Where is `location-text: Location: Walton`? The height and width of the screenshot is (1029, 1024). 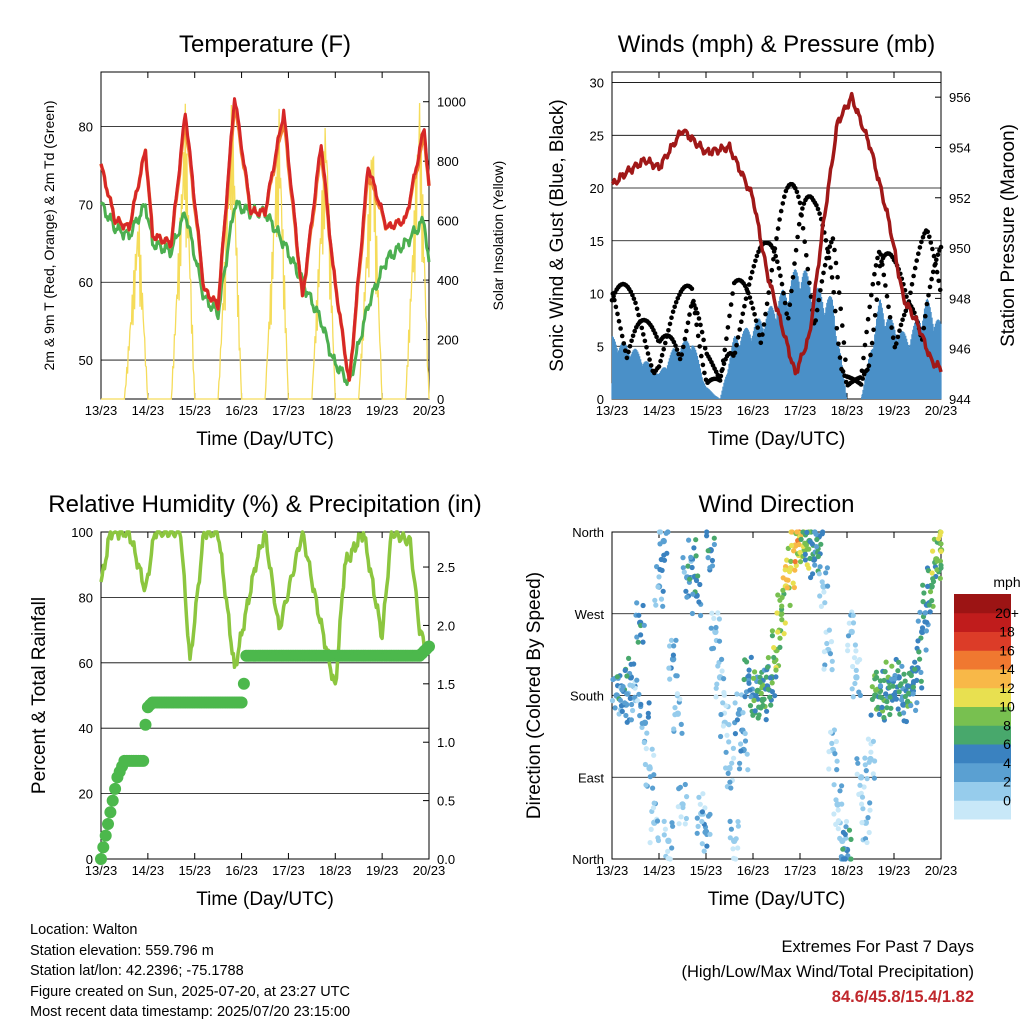 location-text: Location: Walton is located at coordinates (84, 930).